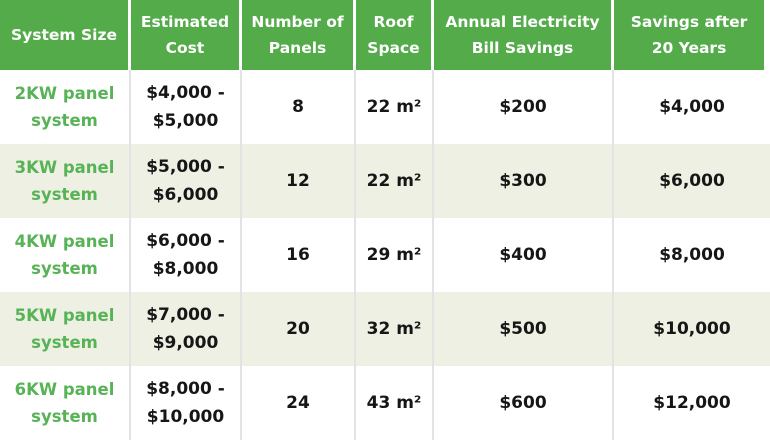  Describe the element at coordinates (299, 107) in the screenshot. I see `cell-panels-2kw: 8` at that location.